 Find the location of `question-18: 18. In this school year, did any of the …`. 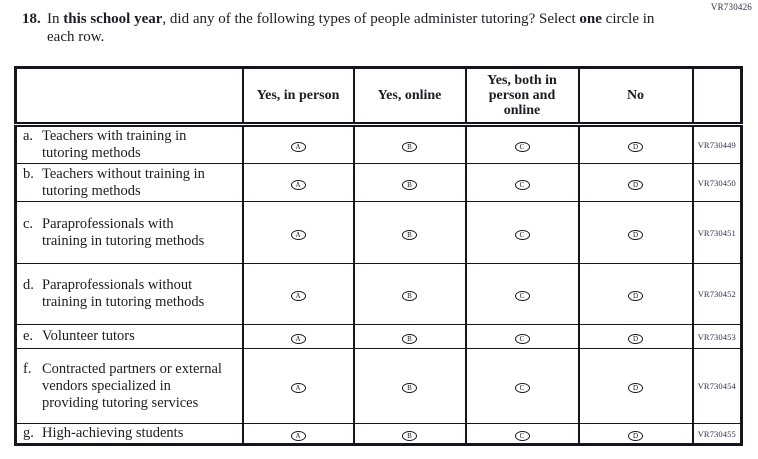

question-18: 18. In this school year, did any of the … is located at coordinates (379, 23).